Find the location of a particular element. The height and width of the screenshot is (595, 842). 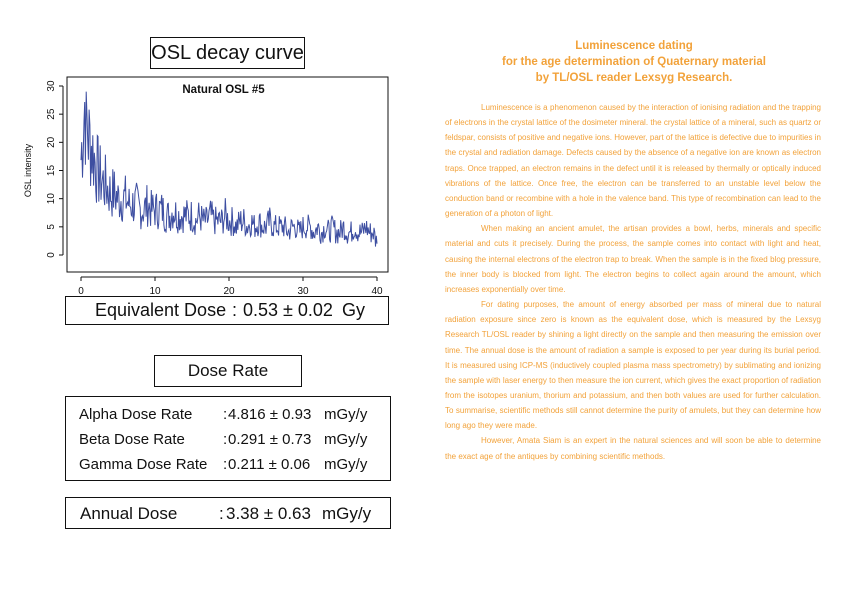

annual-dose-value: 3.38 ± 0.63 is located at coordinates (268, 513).